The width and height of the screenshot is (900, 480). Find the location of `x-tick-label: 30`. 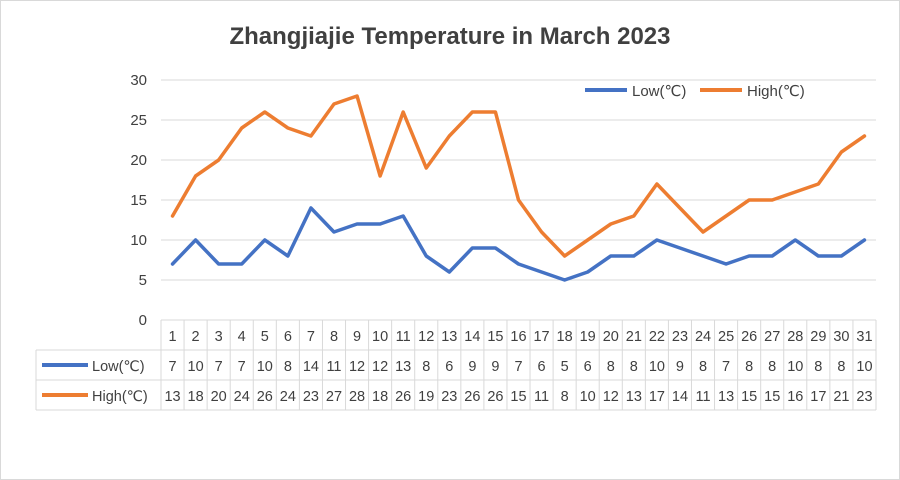

x-tick-label: 30 is located at coordinates (841, 337).